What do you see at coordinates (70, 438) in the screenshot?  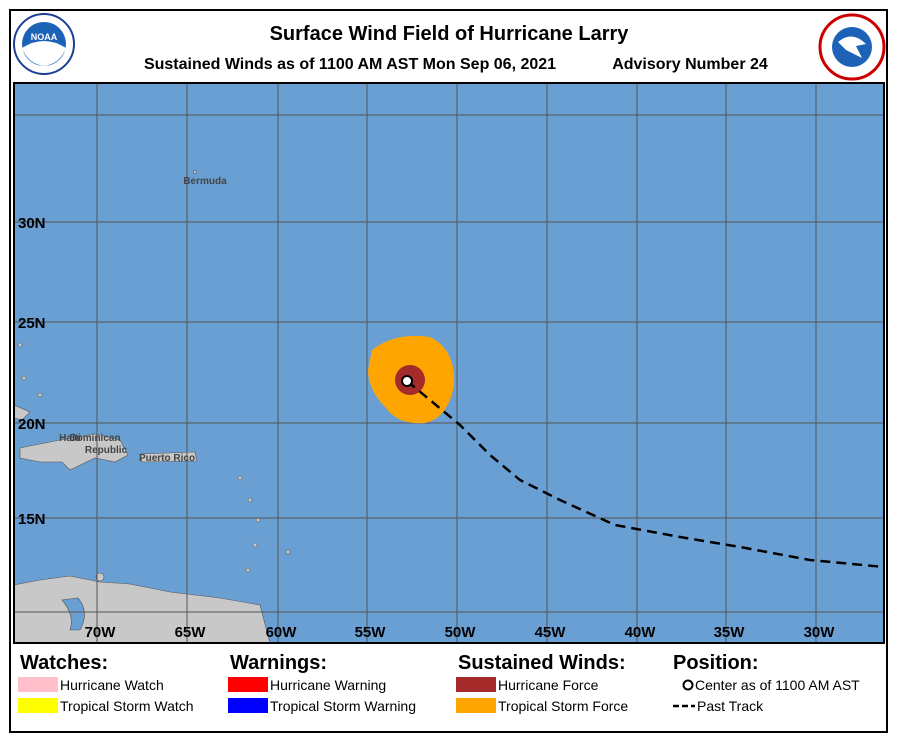 I see `place-label: Haiti` at bounding box center [70, 438].